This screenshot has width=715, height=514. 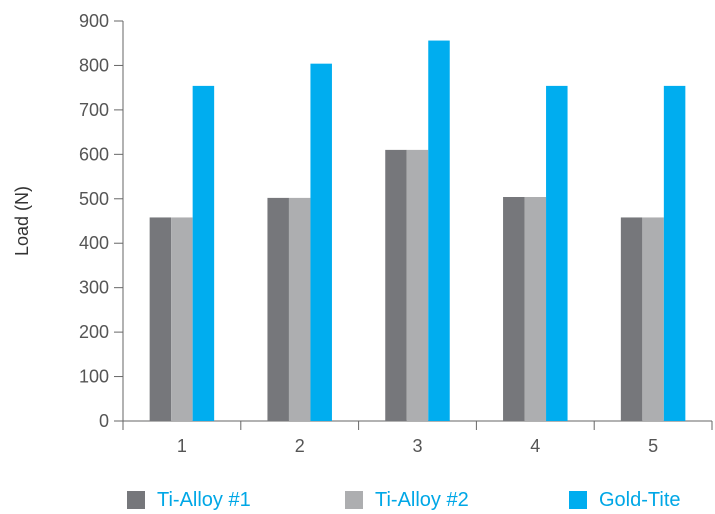 What do you see at coordinates (640, 499) in the screenshot?
I see `legend-label-series-3: Gold-Tite` at bounding box center [640, 499].